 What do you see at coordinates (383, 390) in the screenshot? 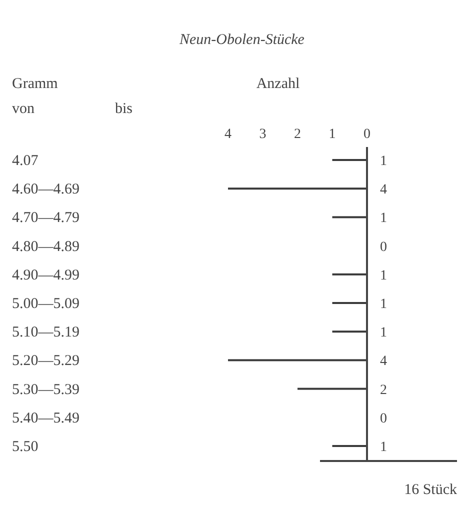
I see `data-label: 2` at bounding box center [383, 390].